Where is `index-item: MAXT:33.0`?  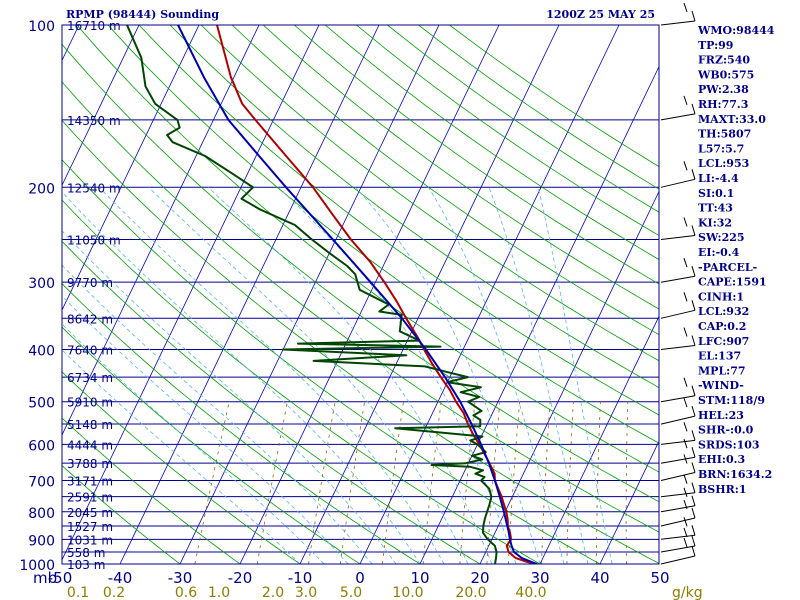
index-item: MAXT:33.0 is located at coordinates (732, 119).